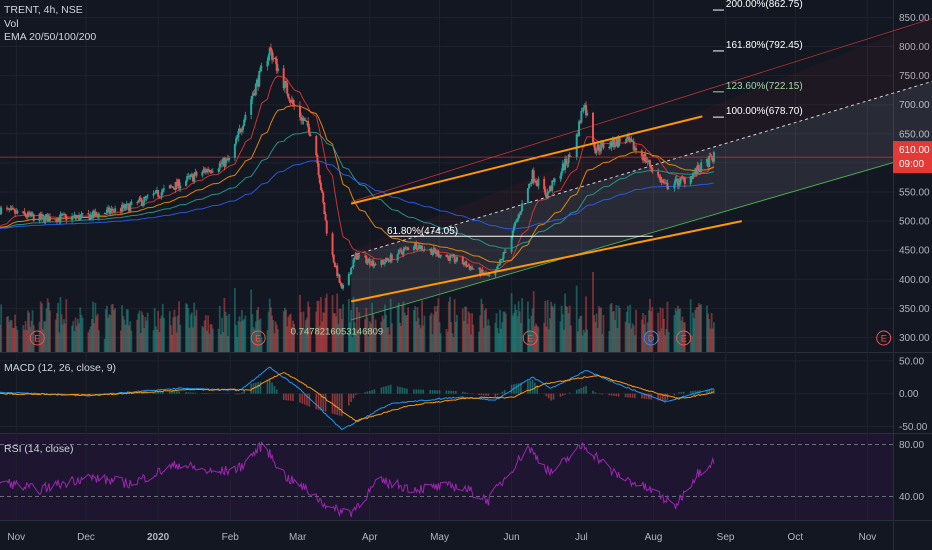 This screenshot has height=550, width=932. What do you see at coordinates (914, 338) in the screenshot?
I see `price-tick-label: 300.00` at bounding box center [914, 338].